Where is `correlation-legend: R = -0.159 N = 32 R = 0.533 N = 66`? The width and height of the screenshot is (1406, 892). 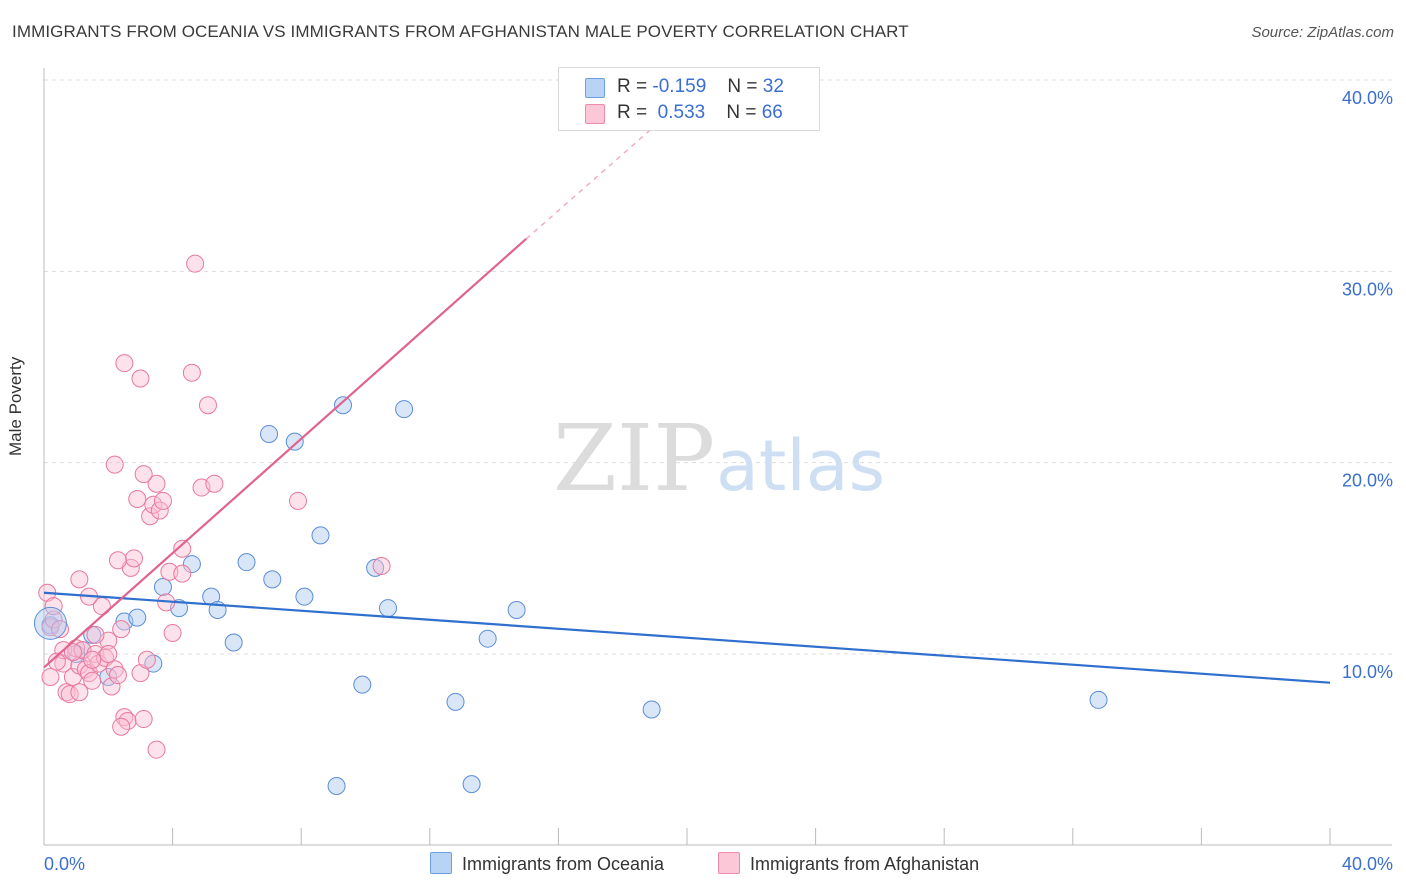 correlation-legend: R = -0.159 N = 32 R = 0.533 N = 66 is located at coordinates (689, 99).